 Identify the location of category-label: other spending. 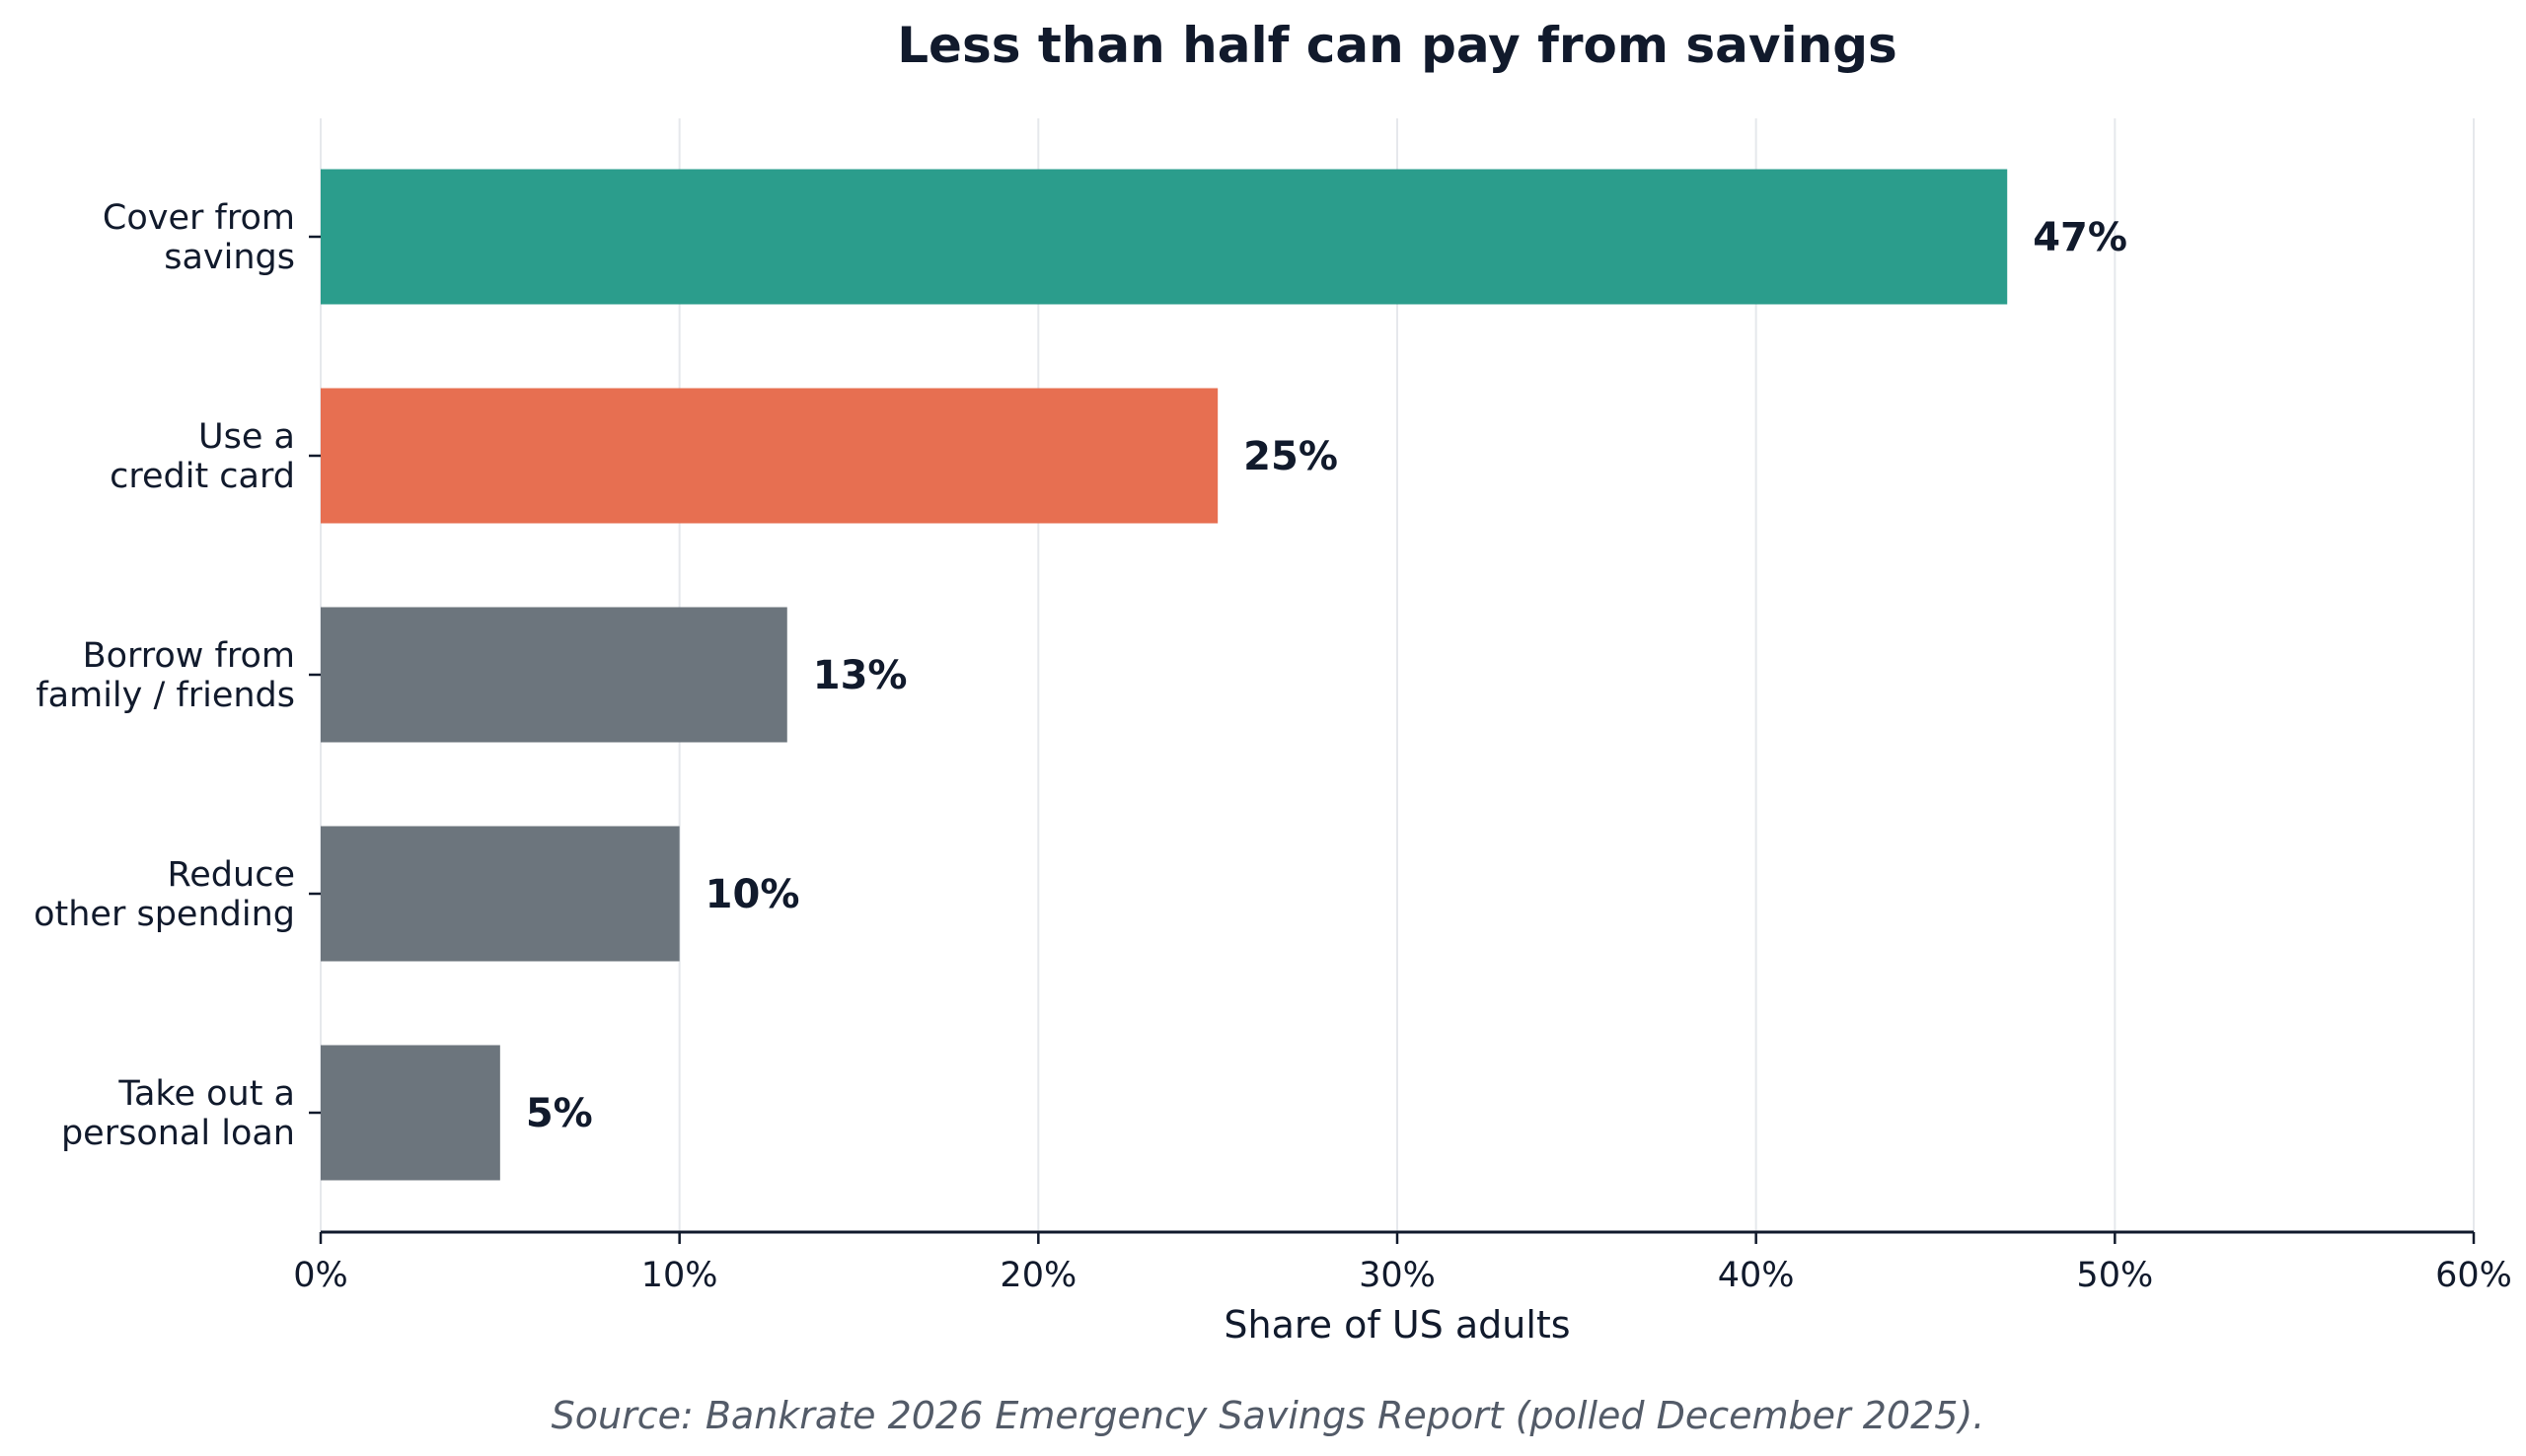
(164, 914).